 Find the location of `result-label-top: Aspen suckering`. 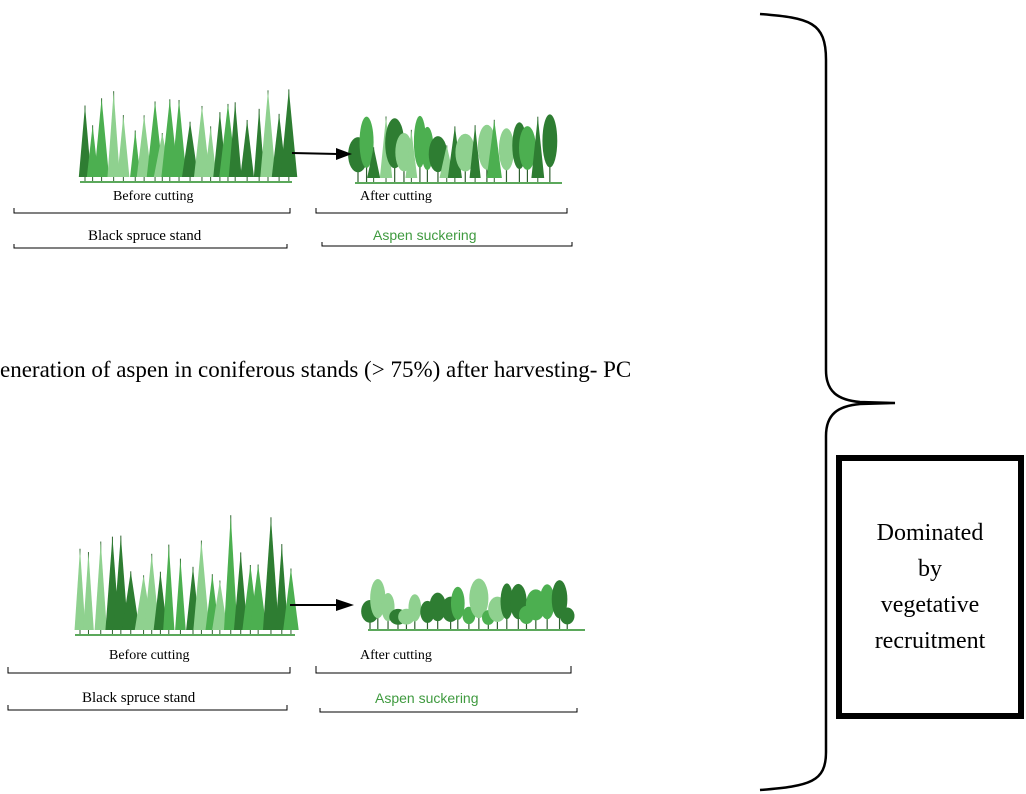

result-label-top: Aspen suckering is located at coordinates (425, 235).